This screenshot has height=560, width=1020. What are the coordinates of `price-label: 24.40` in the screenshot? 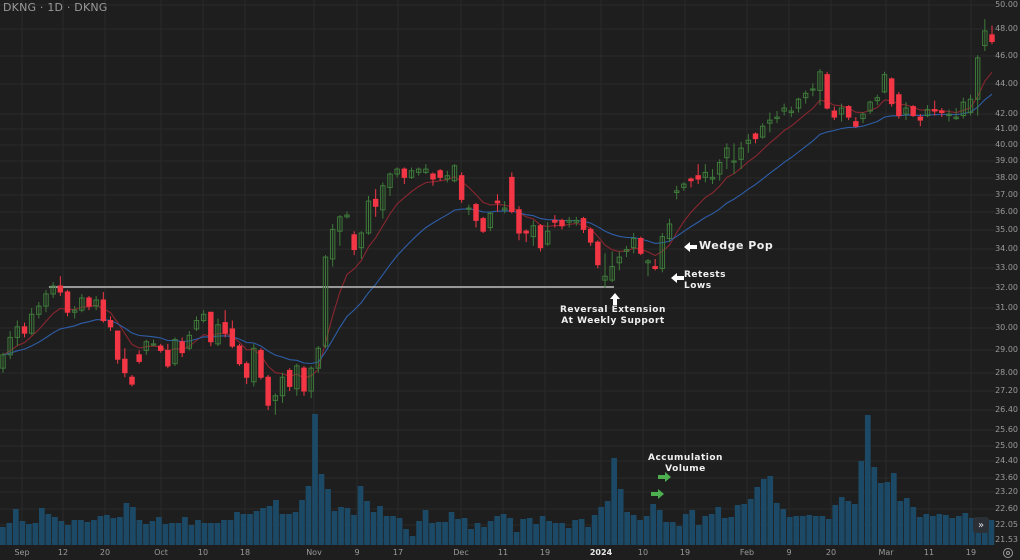 It's located at (1006, 460).